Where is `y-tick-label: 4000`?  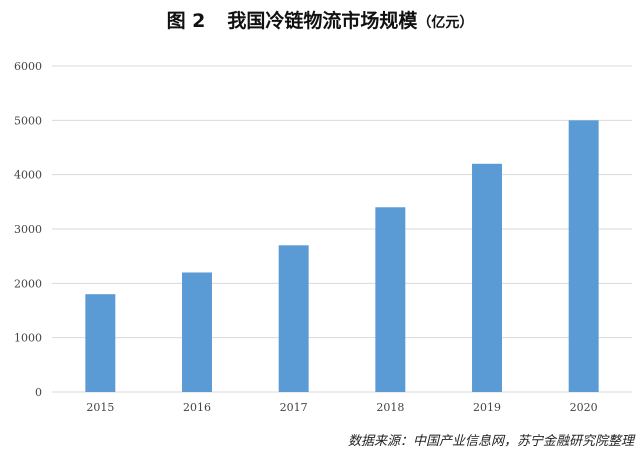 y-tick-label: 4000 is located at coordinates (28, 175).